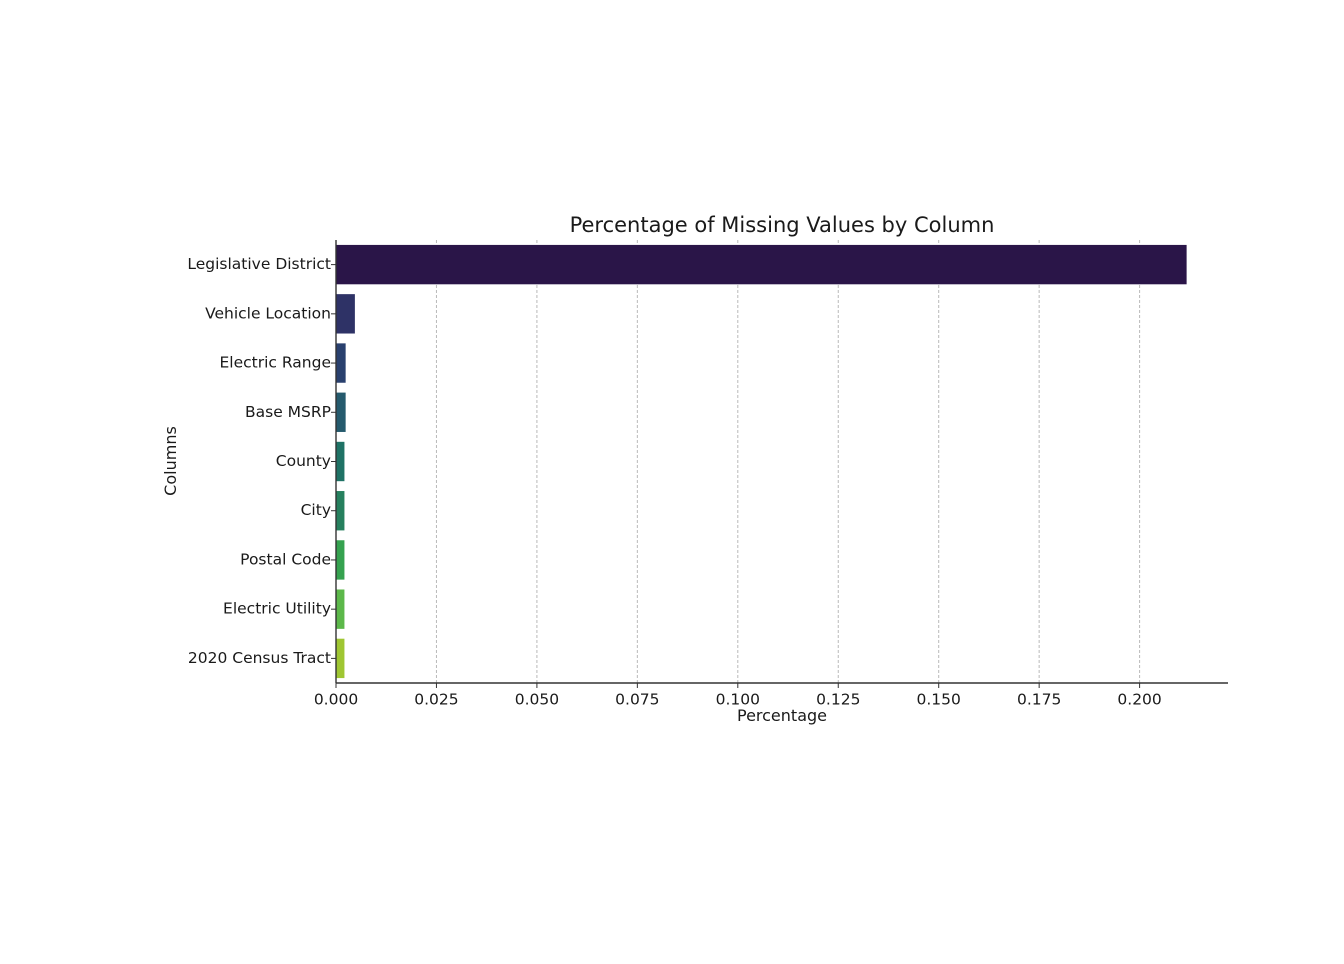  I want to click on x-tick-label: 0.150, so click(939, 700).